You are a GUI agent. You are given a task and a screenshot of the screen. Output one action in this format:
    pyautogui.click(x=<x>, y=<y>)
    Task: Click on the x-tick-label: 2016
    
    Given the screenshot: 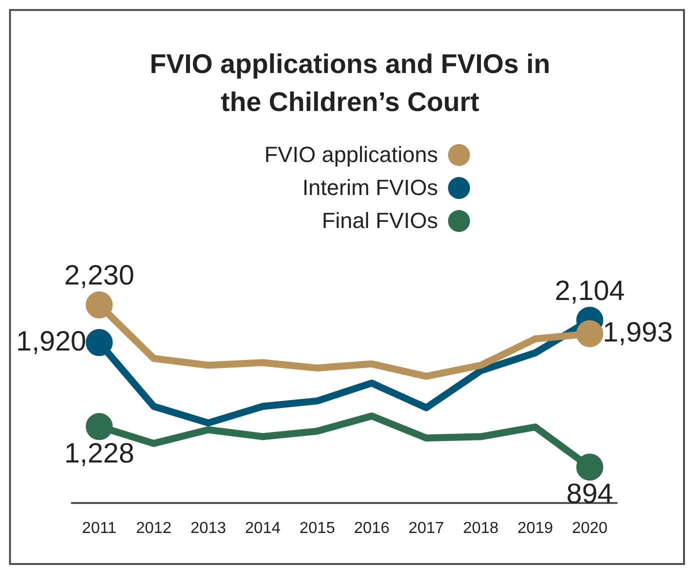 What is the action you would take?
    pyautogui.click(x=372, y=528)
    